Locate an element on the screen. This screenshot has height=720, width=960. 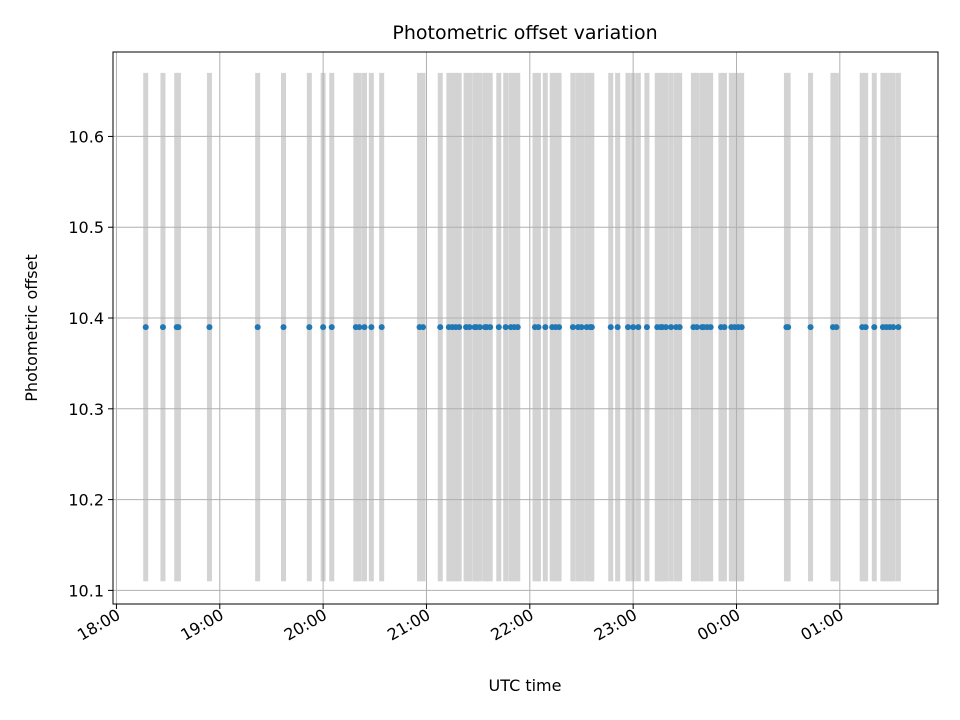
data-points is located at coordinates (522, 327).